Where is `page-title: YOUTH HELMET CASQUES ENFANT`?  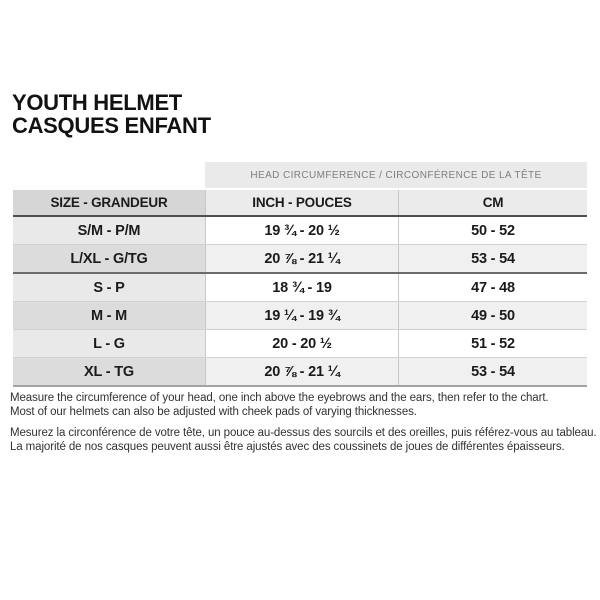
page-title: YOUTH HELMET CASQUES ENFANT is located at coordinates (111, 114).